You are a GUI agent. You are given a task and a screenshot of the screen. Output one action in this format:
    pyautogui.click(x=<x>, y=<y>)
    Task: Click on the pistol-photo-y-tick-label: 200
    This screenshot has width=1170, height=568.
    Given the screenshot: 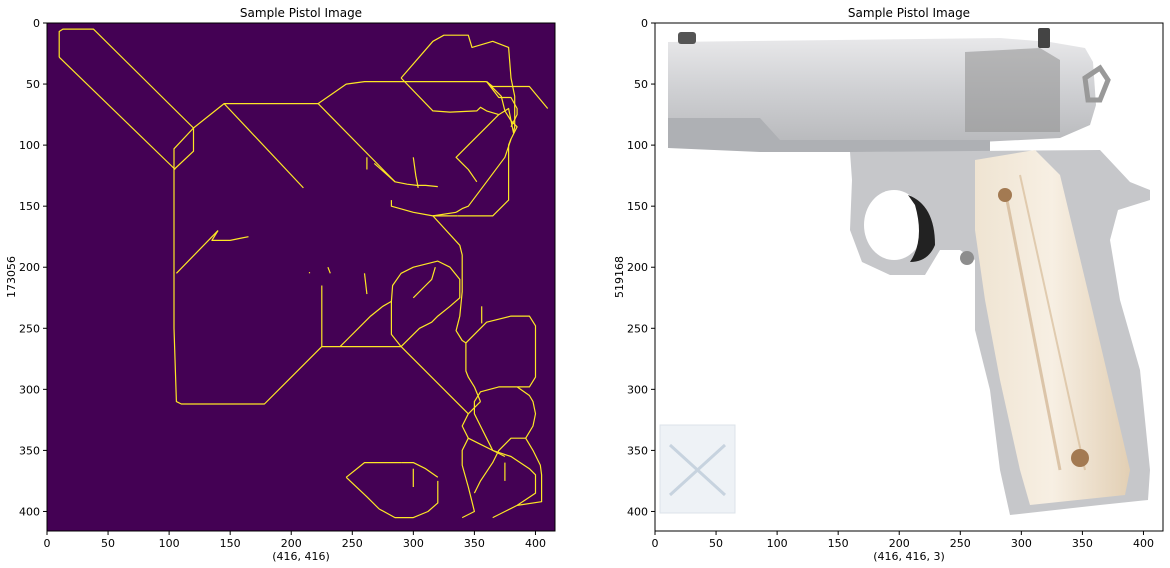 What is the action you would take?
    pyautogui.click(x=637, y=267)
    